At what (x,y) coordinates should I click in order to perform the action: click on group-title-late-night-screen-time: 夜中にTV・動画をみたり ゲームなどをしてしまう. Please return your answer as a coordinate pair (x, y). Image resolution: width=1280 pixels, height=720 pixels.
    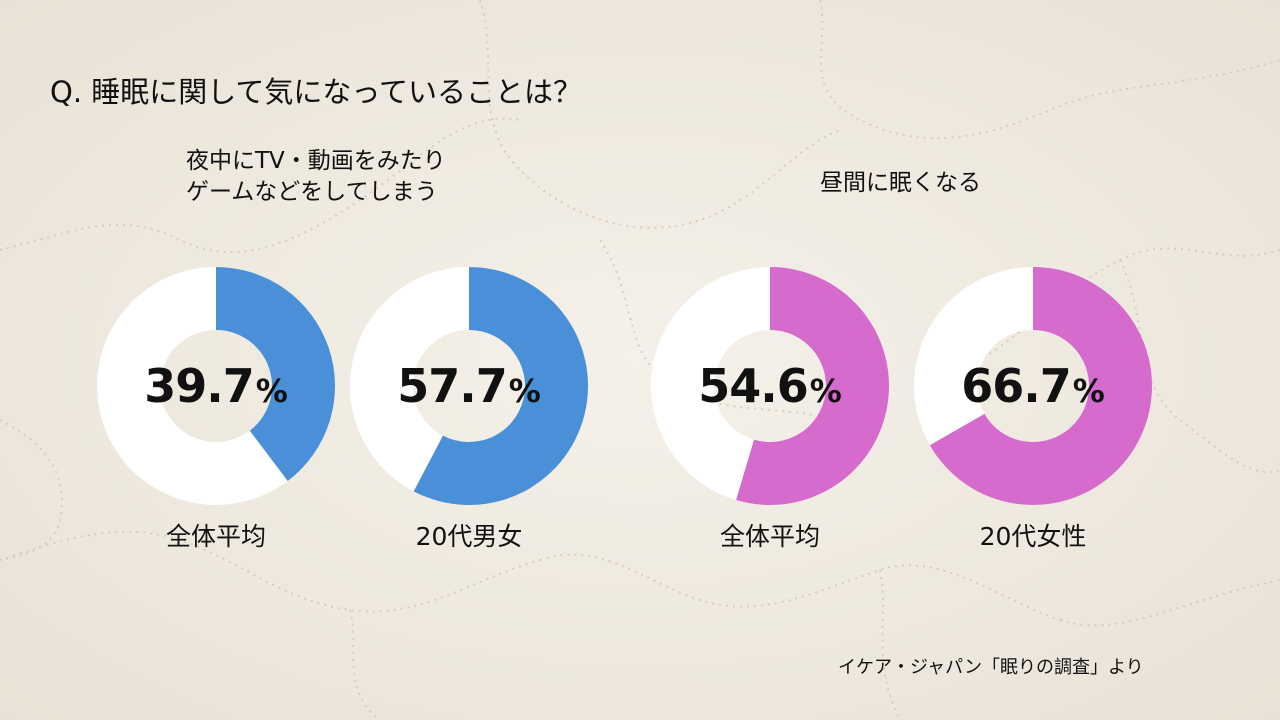
    Looking at the image, I should click on (316, 177).